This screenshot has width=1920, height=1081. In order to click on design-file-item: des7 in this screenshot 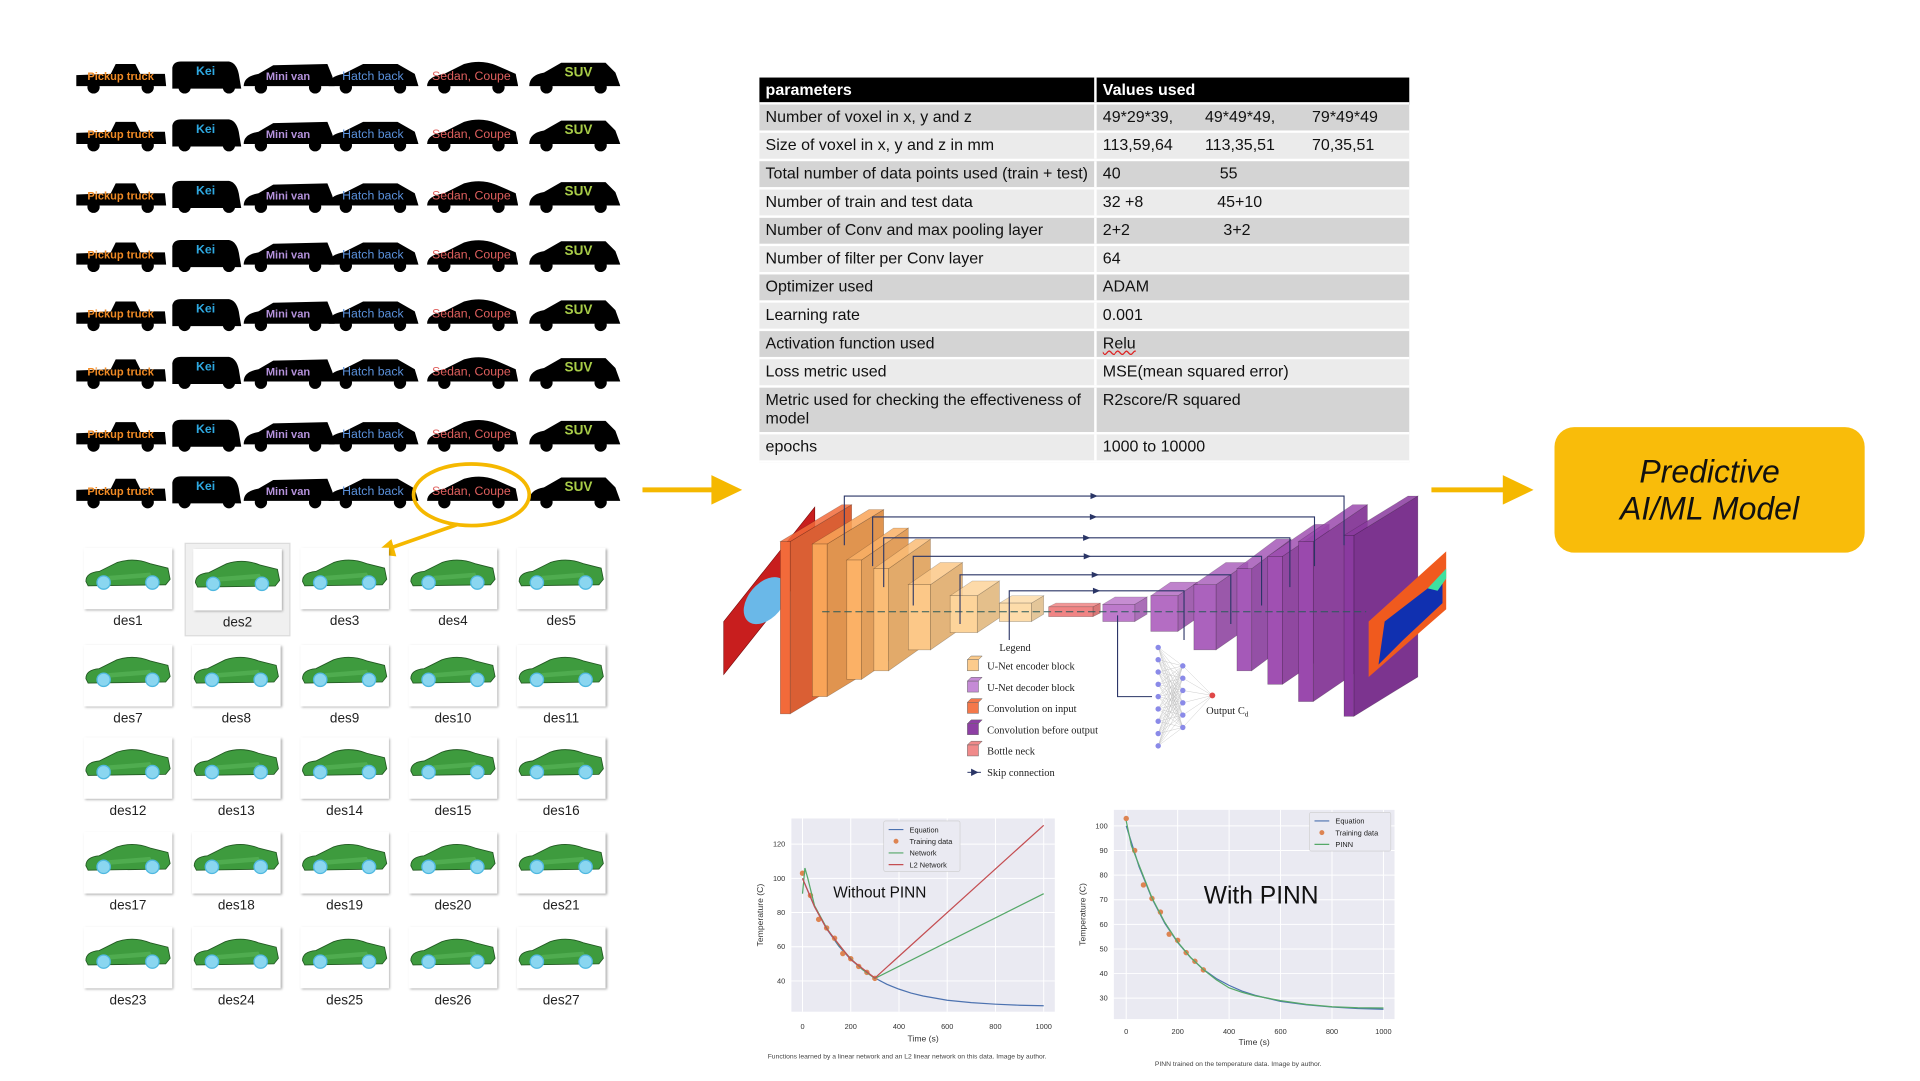, I will do `click(127, 685)`.